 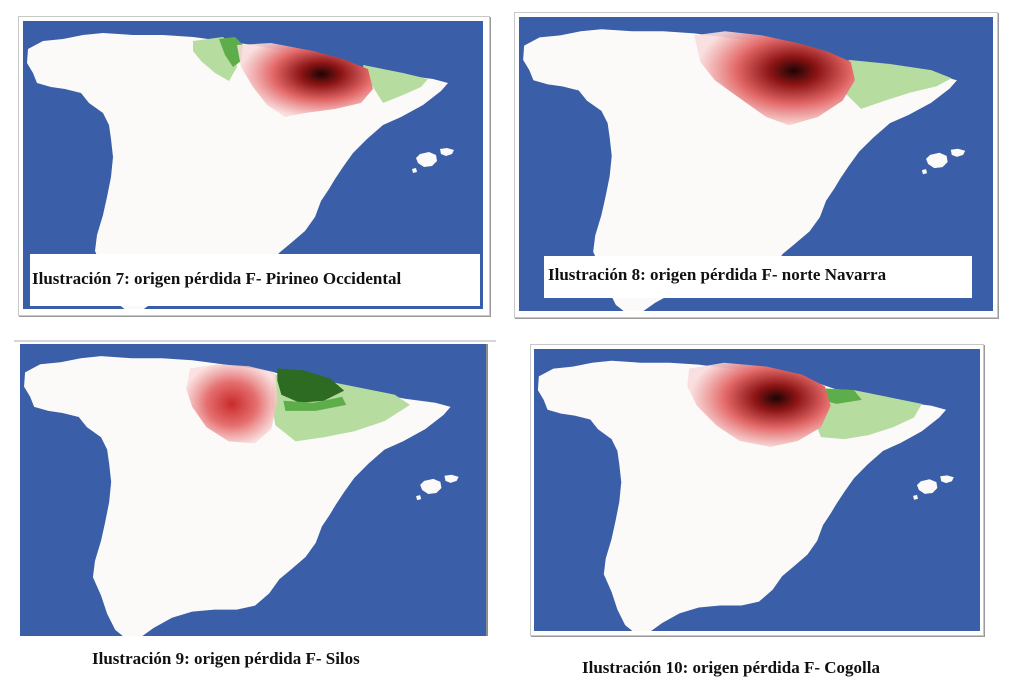 What do you see at coordinates (487, 490) in the screenshot?
I see `figure-9-right-edge` at bounding box center [487, 490].